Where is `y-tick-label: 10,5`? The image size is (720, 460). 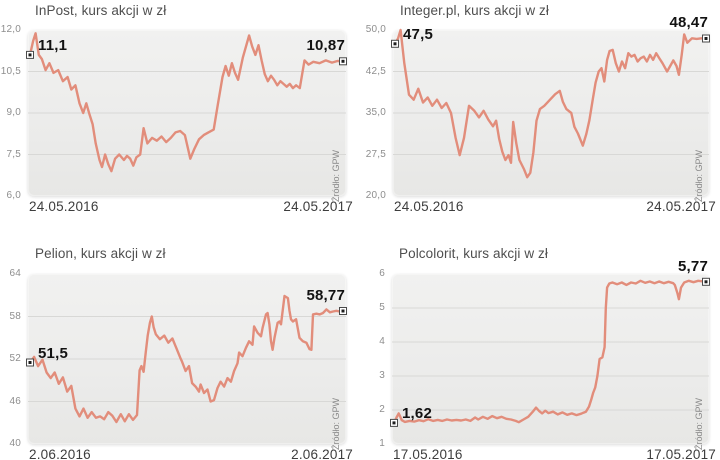 y-tick-label: 10,5 is located at coordinates (10, 71).